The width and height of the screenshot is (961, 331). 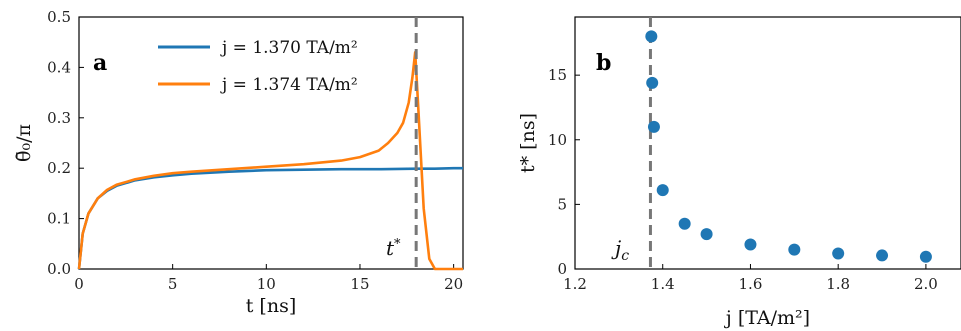 I want to click on panel-a-legend: j = 1.370 TA/m² j = 1.374 TA/m², so click(x=258, y=66).